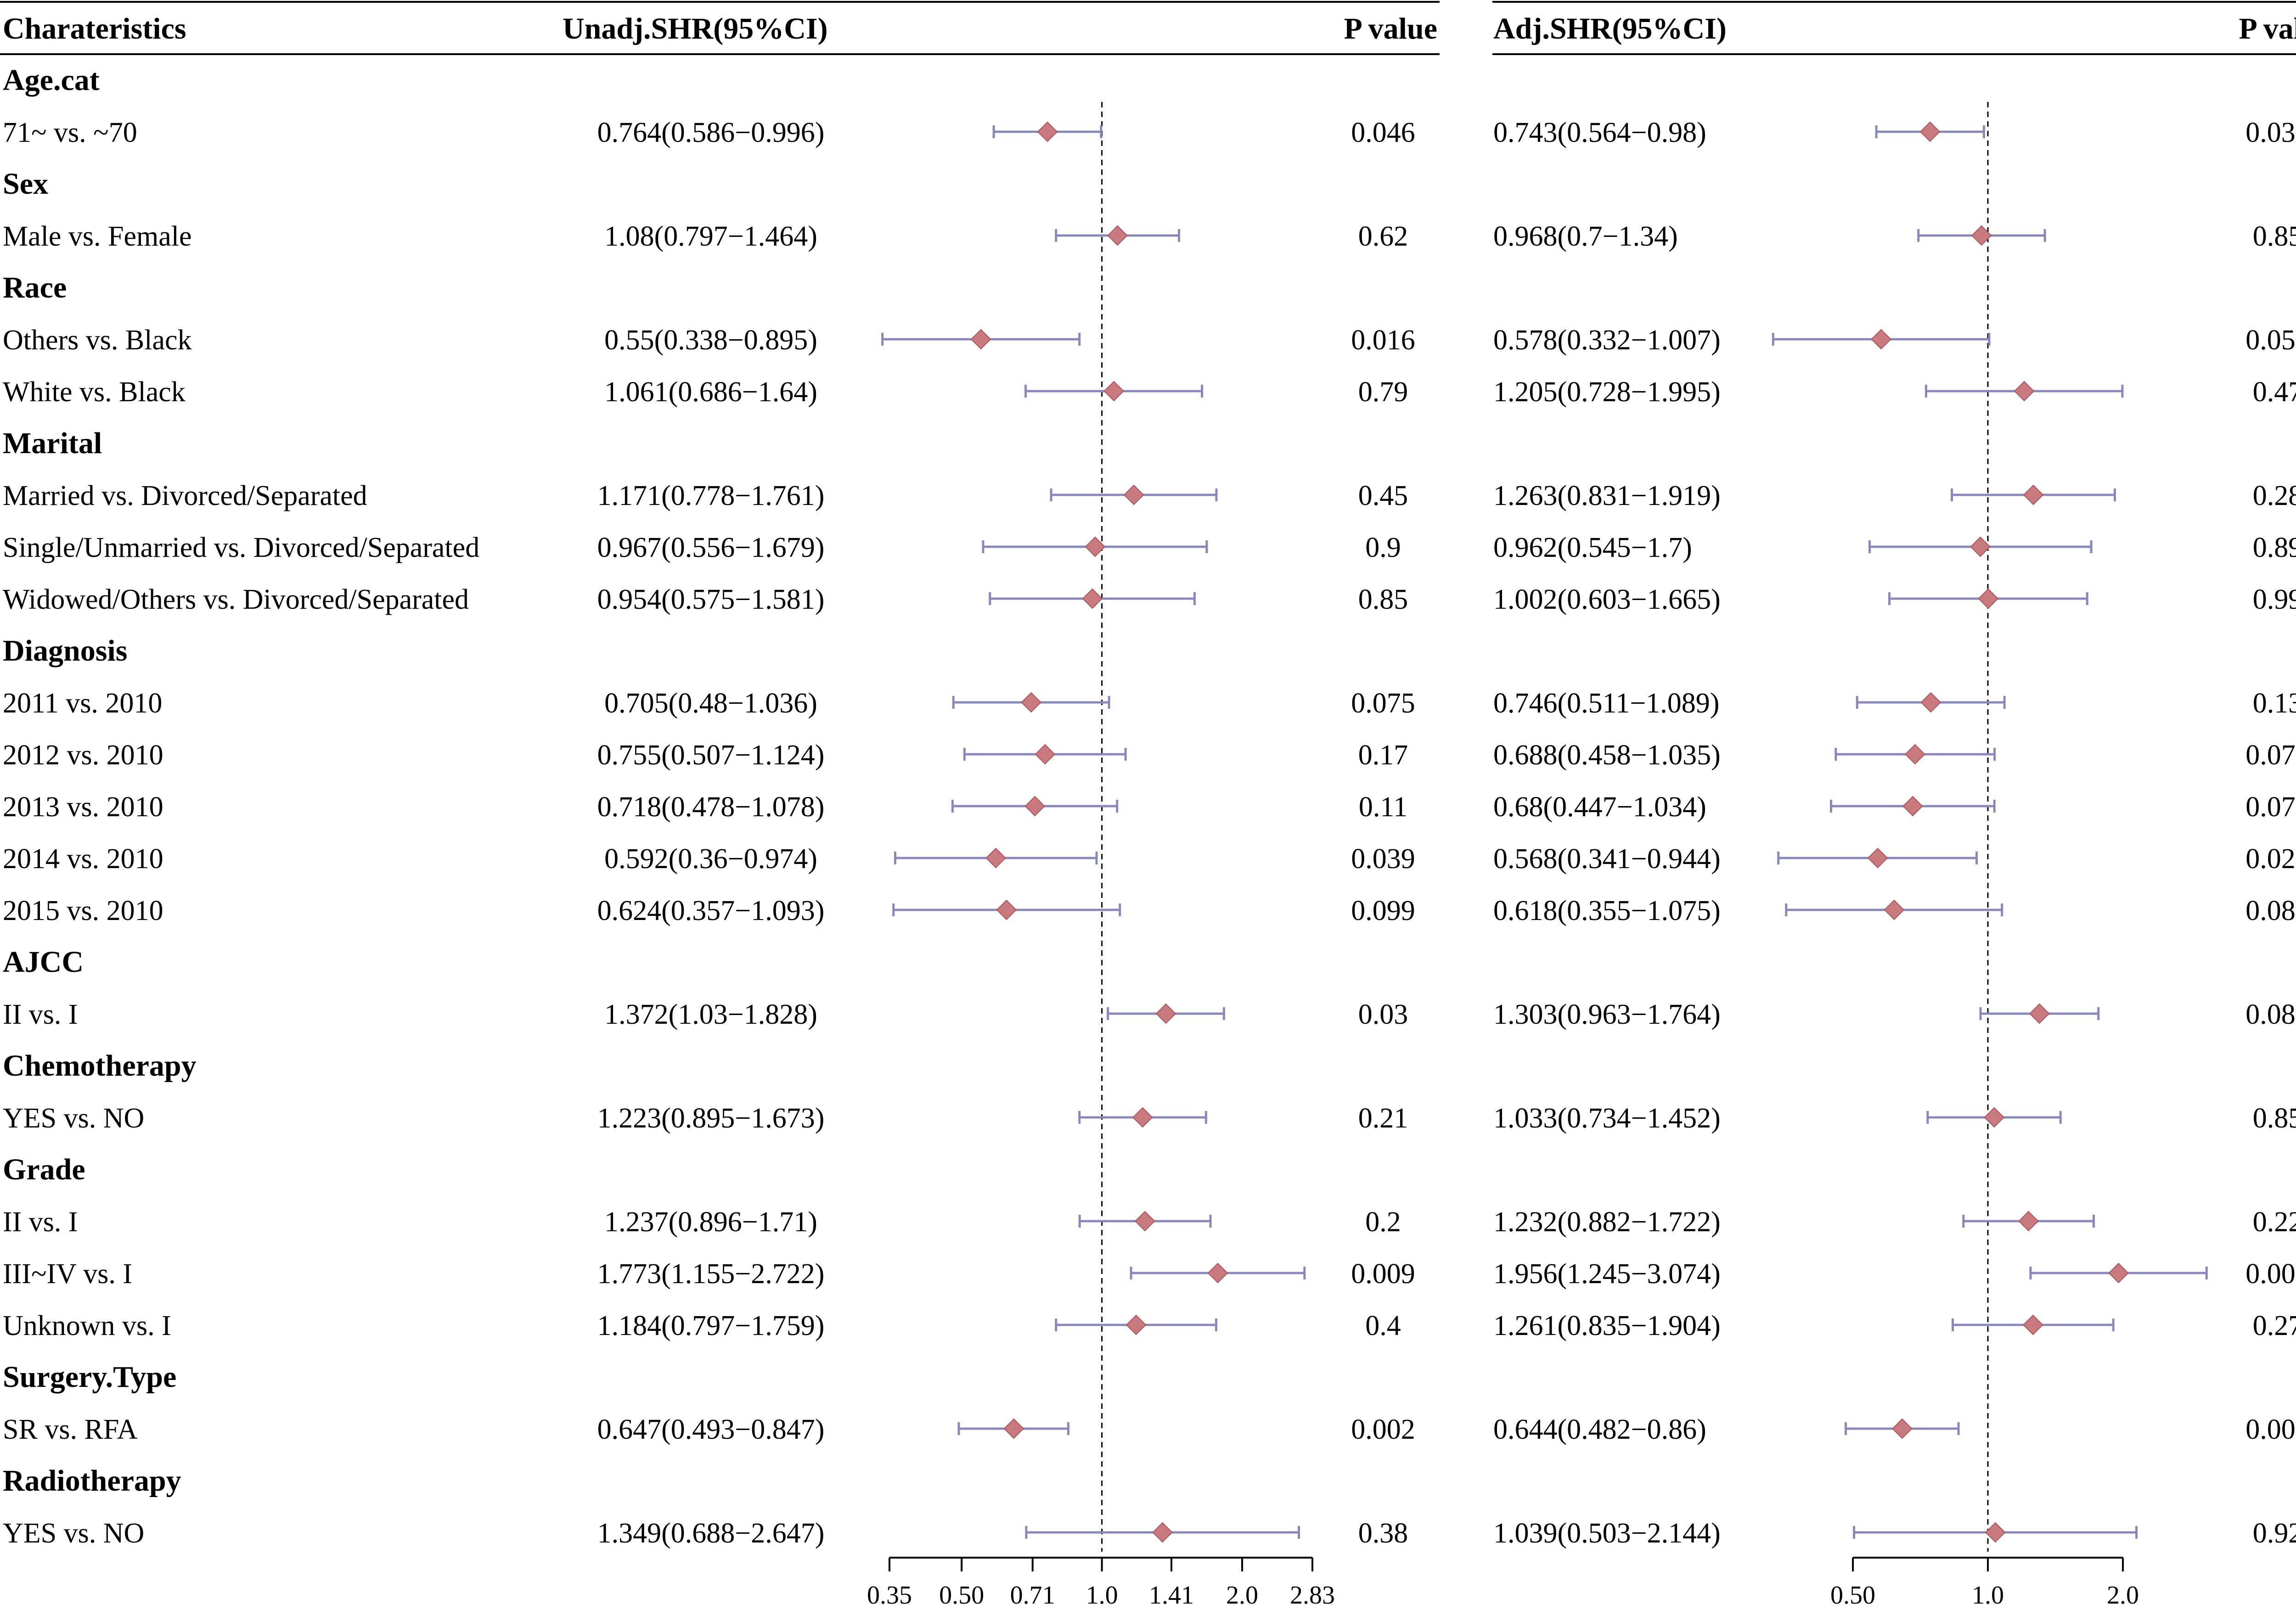 Image resolution: width=2296 pixels, height=1621 pixels. Describe the element at coordinates (2270, 1429) in the screenshot. I see `adj-p-value: 0.003` at that location.